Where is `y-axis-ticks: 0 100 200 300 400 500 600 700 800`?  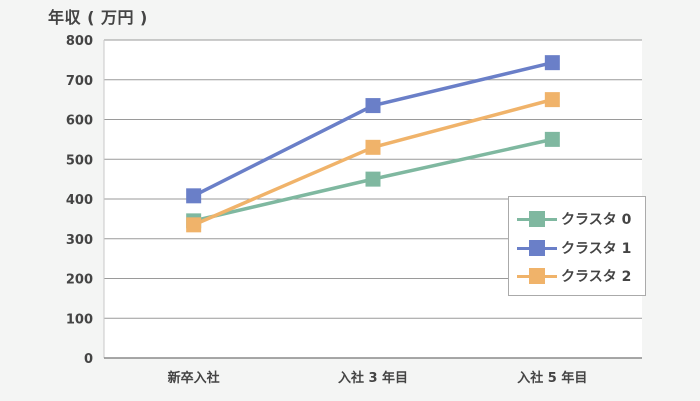 y-axis-ticks: 0 100 200 300 400 500 600 700 800 is located at coordinates (79, 200).